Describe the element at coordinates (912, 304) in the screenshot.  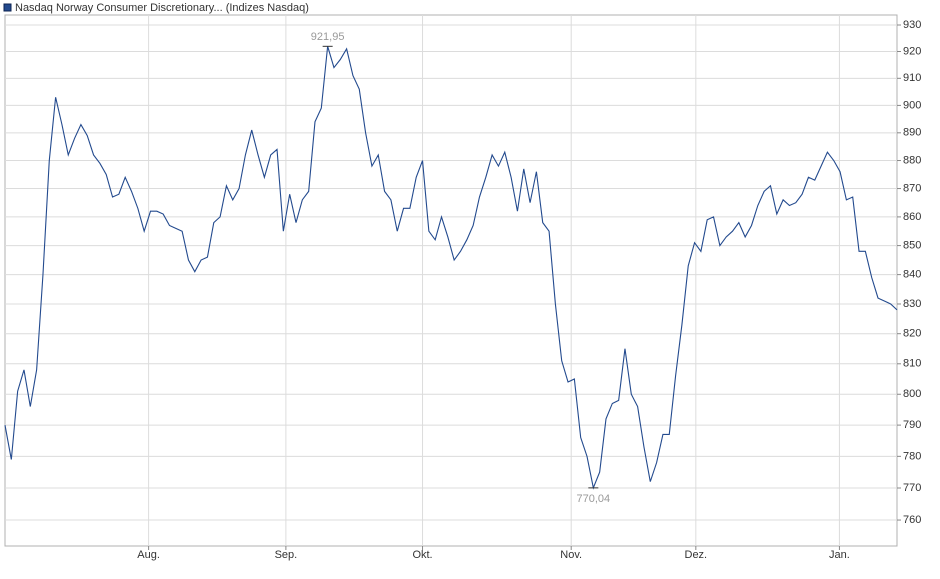
I see `y-tick-label: 830` at that location.